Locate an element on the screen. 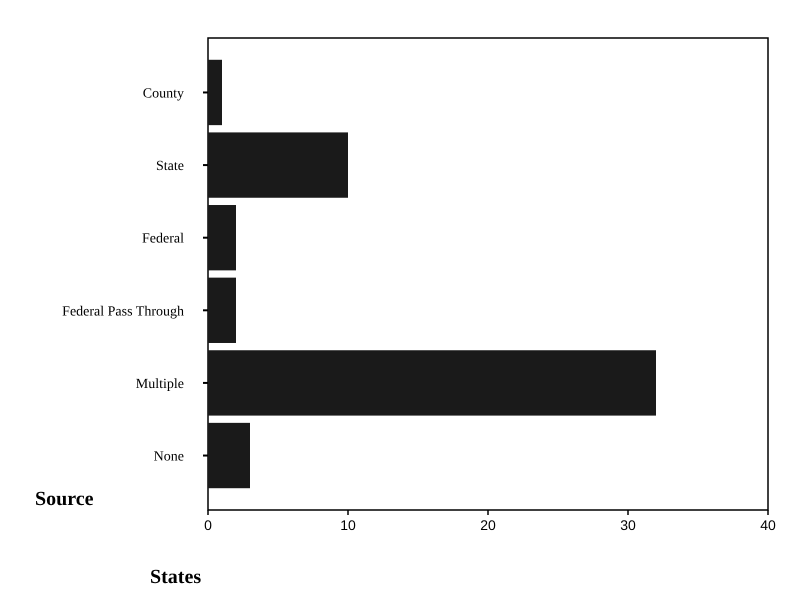 Image resolution: width=785 pixels, height=595 pixels. x-tick-label: 40 is located at coordinates (768, 525).